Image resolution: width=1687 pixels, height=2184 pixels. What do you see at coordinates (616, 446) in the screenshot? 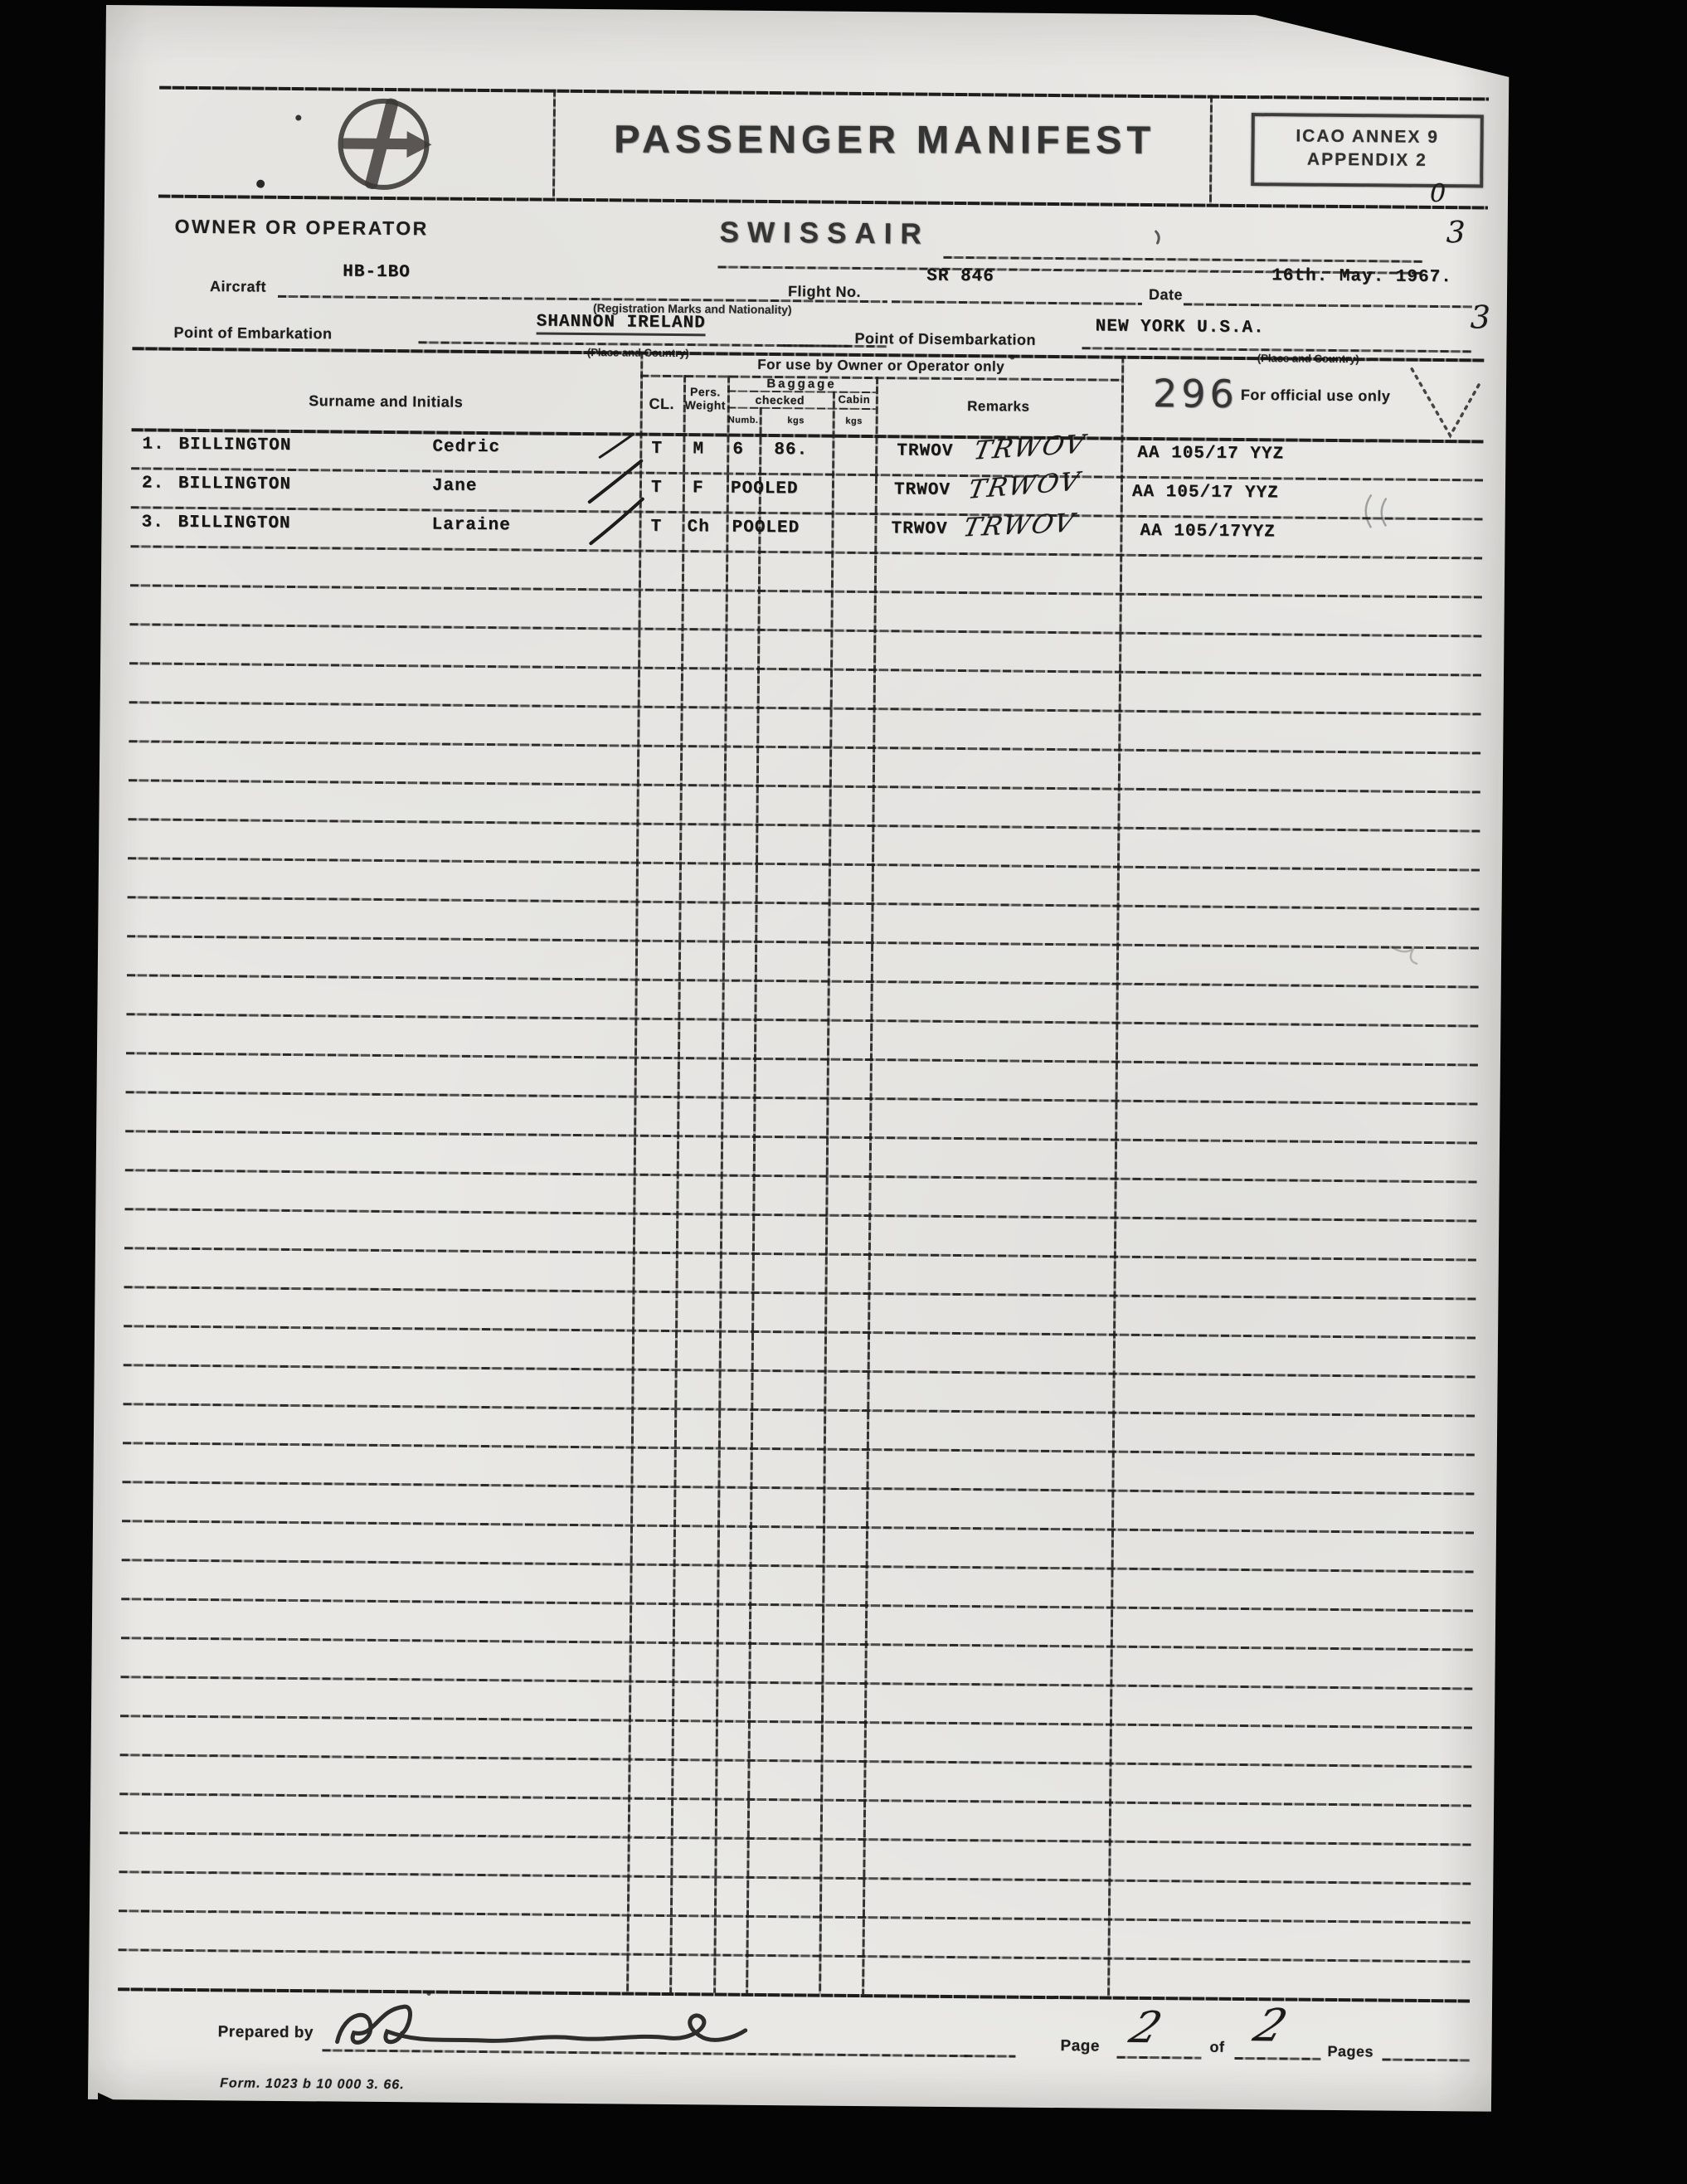
I see `tick-mark-row1` at bounding box center [616, 446].